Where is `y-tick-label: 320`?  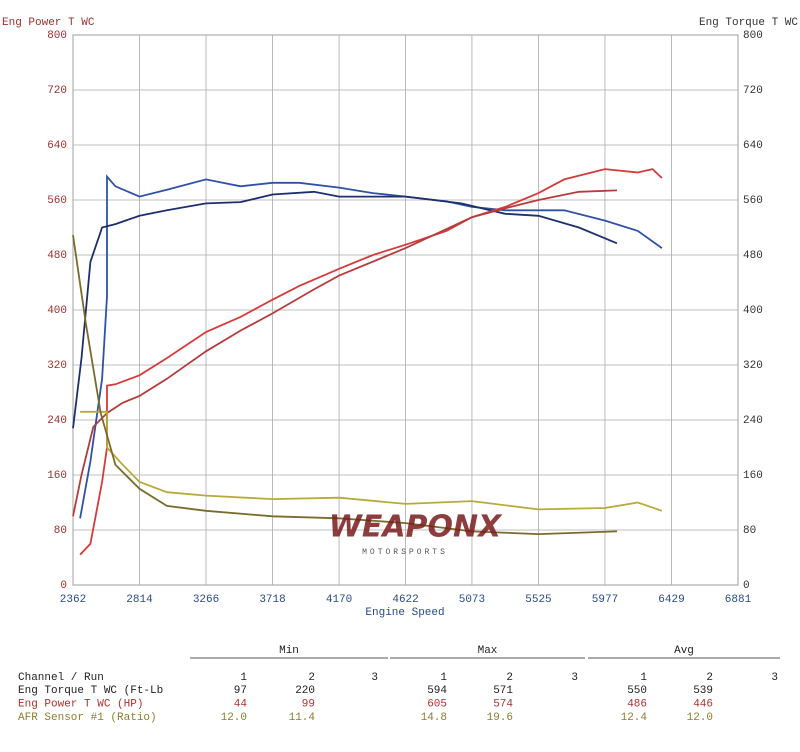 y-tick-label: 320 is located at coordinates (57, 366).